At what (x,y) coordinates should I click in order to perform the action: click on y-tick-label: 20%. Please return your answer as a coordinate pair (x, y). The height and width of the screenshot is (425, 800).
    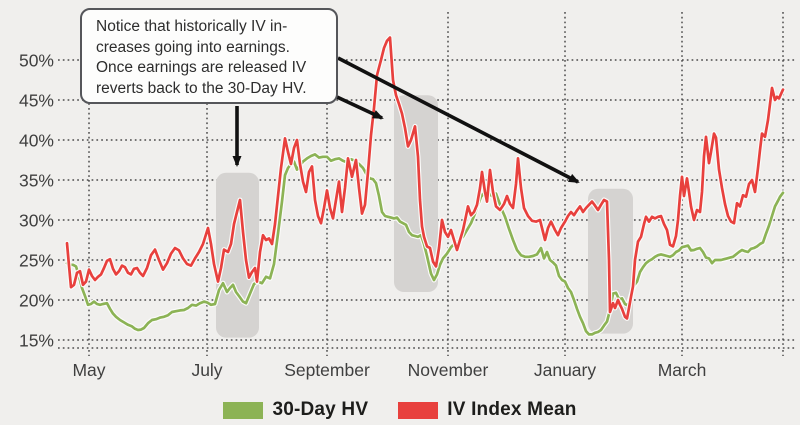
    Looking at the image, I should click on (36, 301).